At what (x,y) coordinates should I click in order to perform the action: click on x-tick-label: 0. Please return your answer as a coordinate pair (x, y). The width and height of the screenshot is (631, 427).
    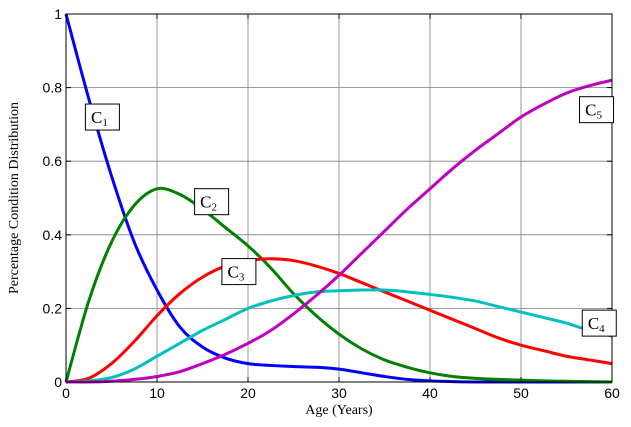
    Looking at the image, I should click on (66, 393).